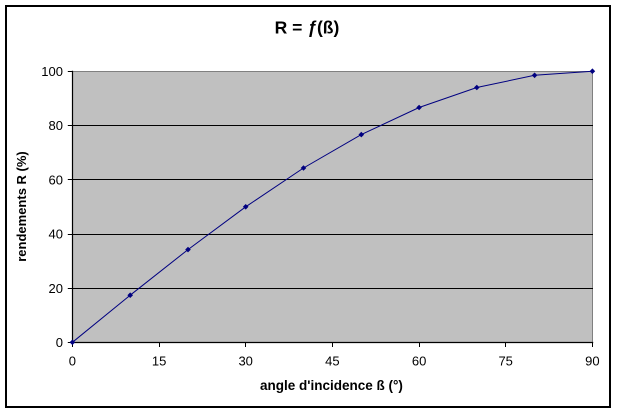 Image resolution: width=617 pixels, height=413 pixels. I want to click on svg-text: 75, so click(505, 361).